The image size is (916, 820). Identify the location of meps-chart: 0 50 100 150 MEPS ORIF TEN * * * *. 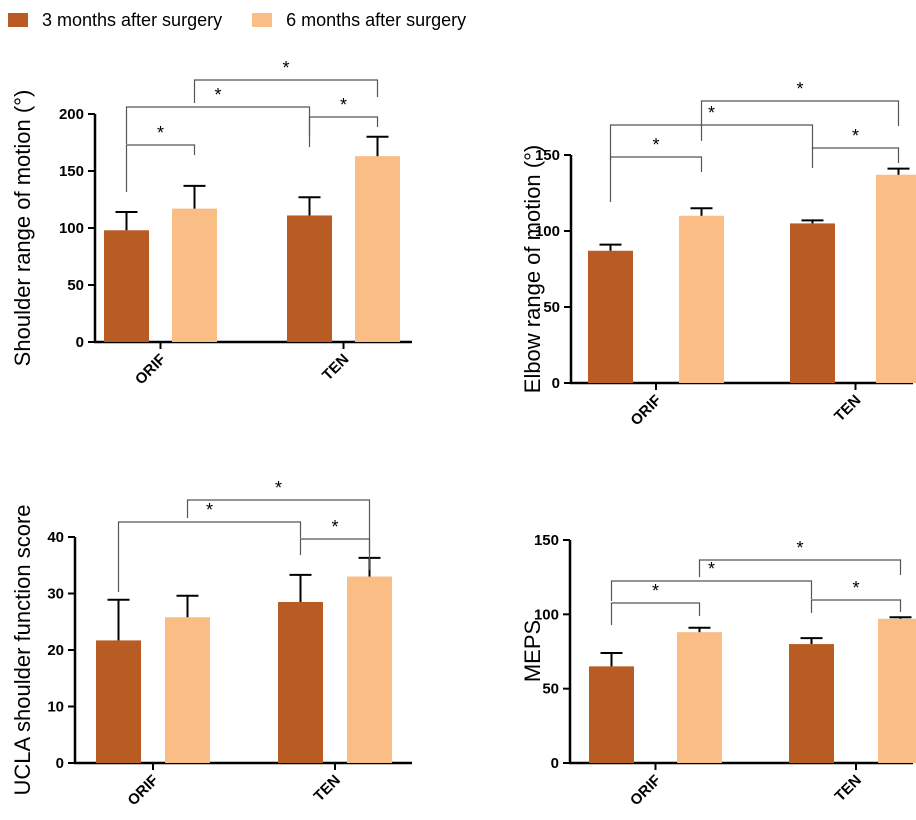
(718, 670).